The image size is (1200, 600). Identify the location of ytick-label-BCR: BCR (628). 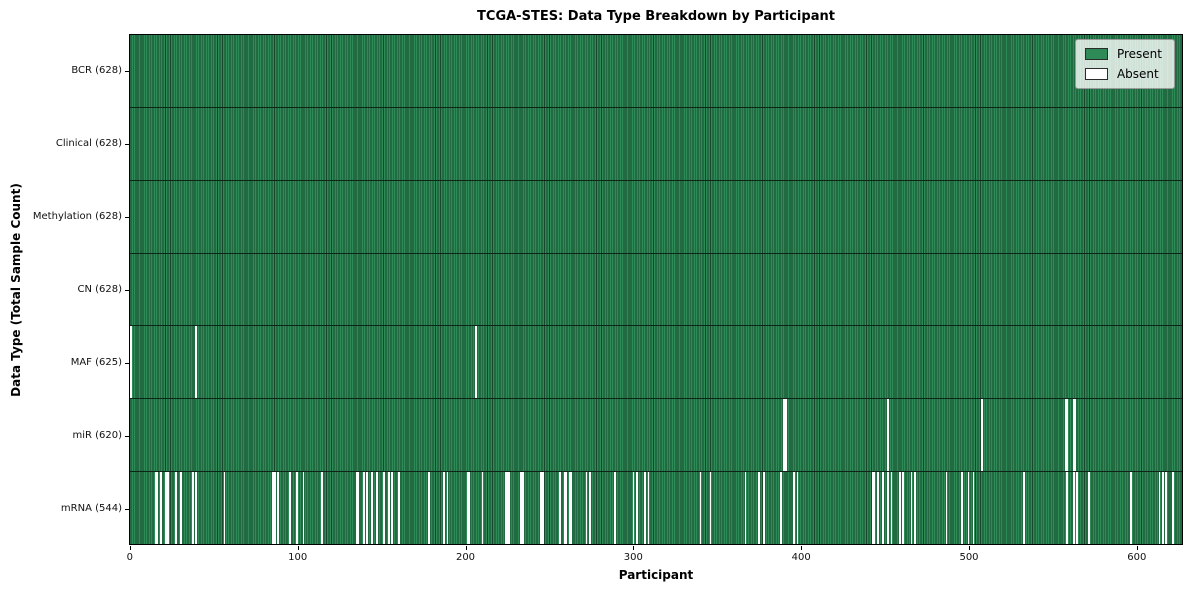
(96, 70).